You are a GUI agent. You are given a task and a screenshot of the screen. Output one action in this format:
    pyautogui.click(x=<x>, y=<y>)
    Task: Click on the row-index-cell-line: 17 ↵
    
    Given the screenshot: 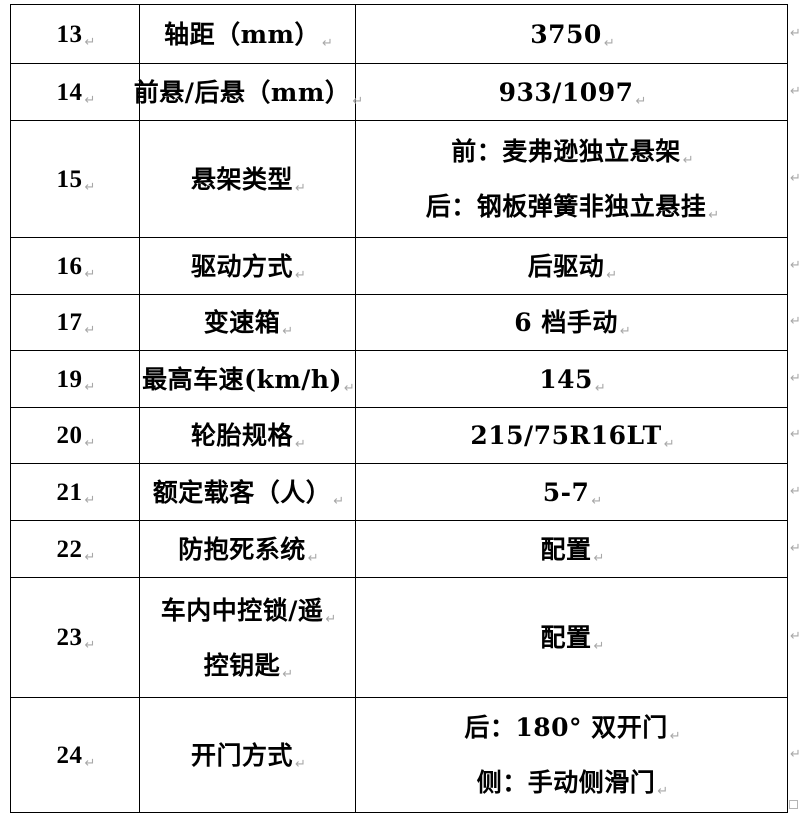 What is the action you would take?
    pyautogui.click(x=76, y=323)
    